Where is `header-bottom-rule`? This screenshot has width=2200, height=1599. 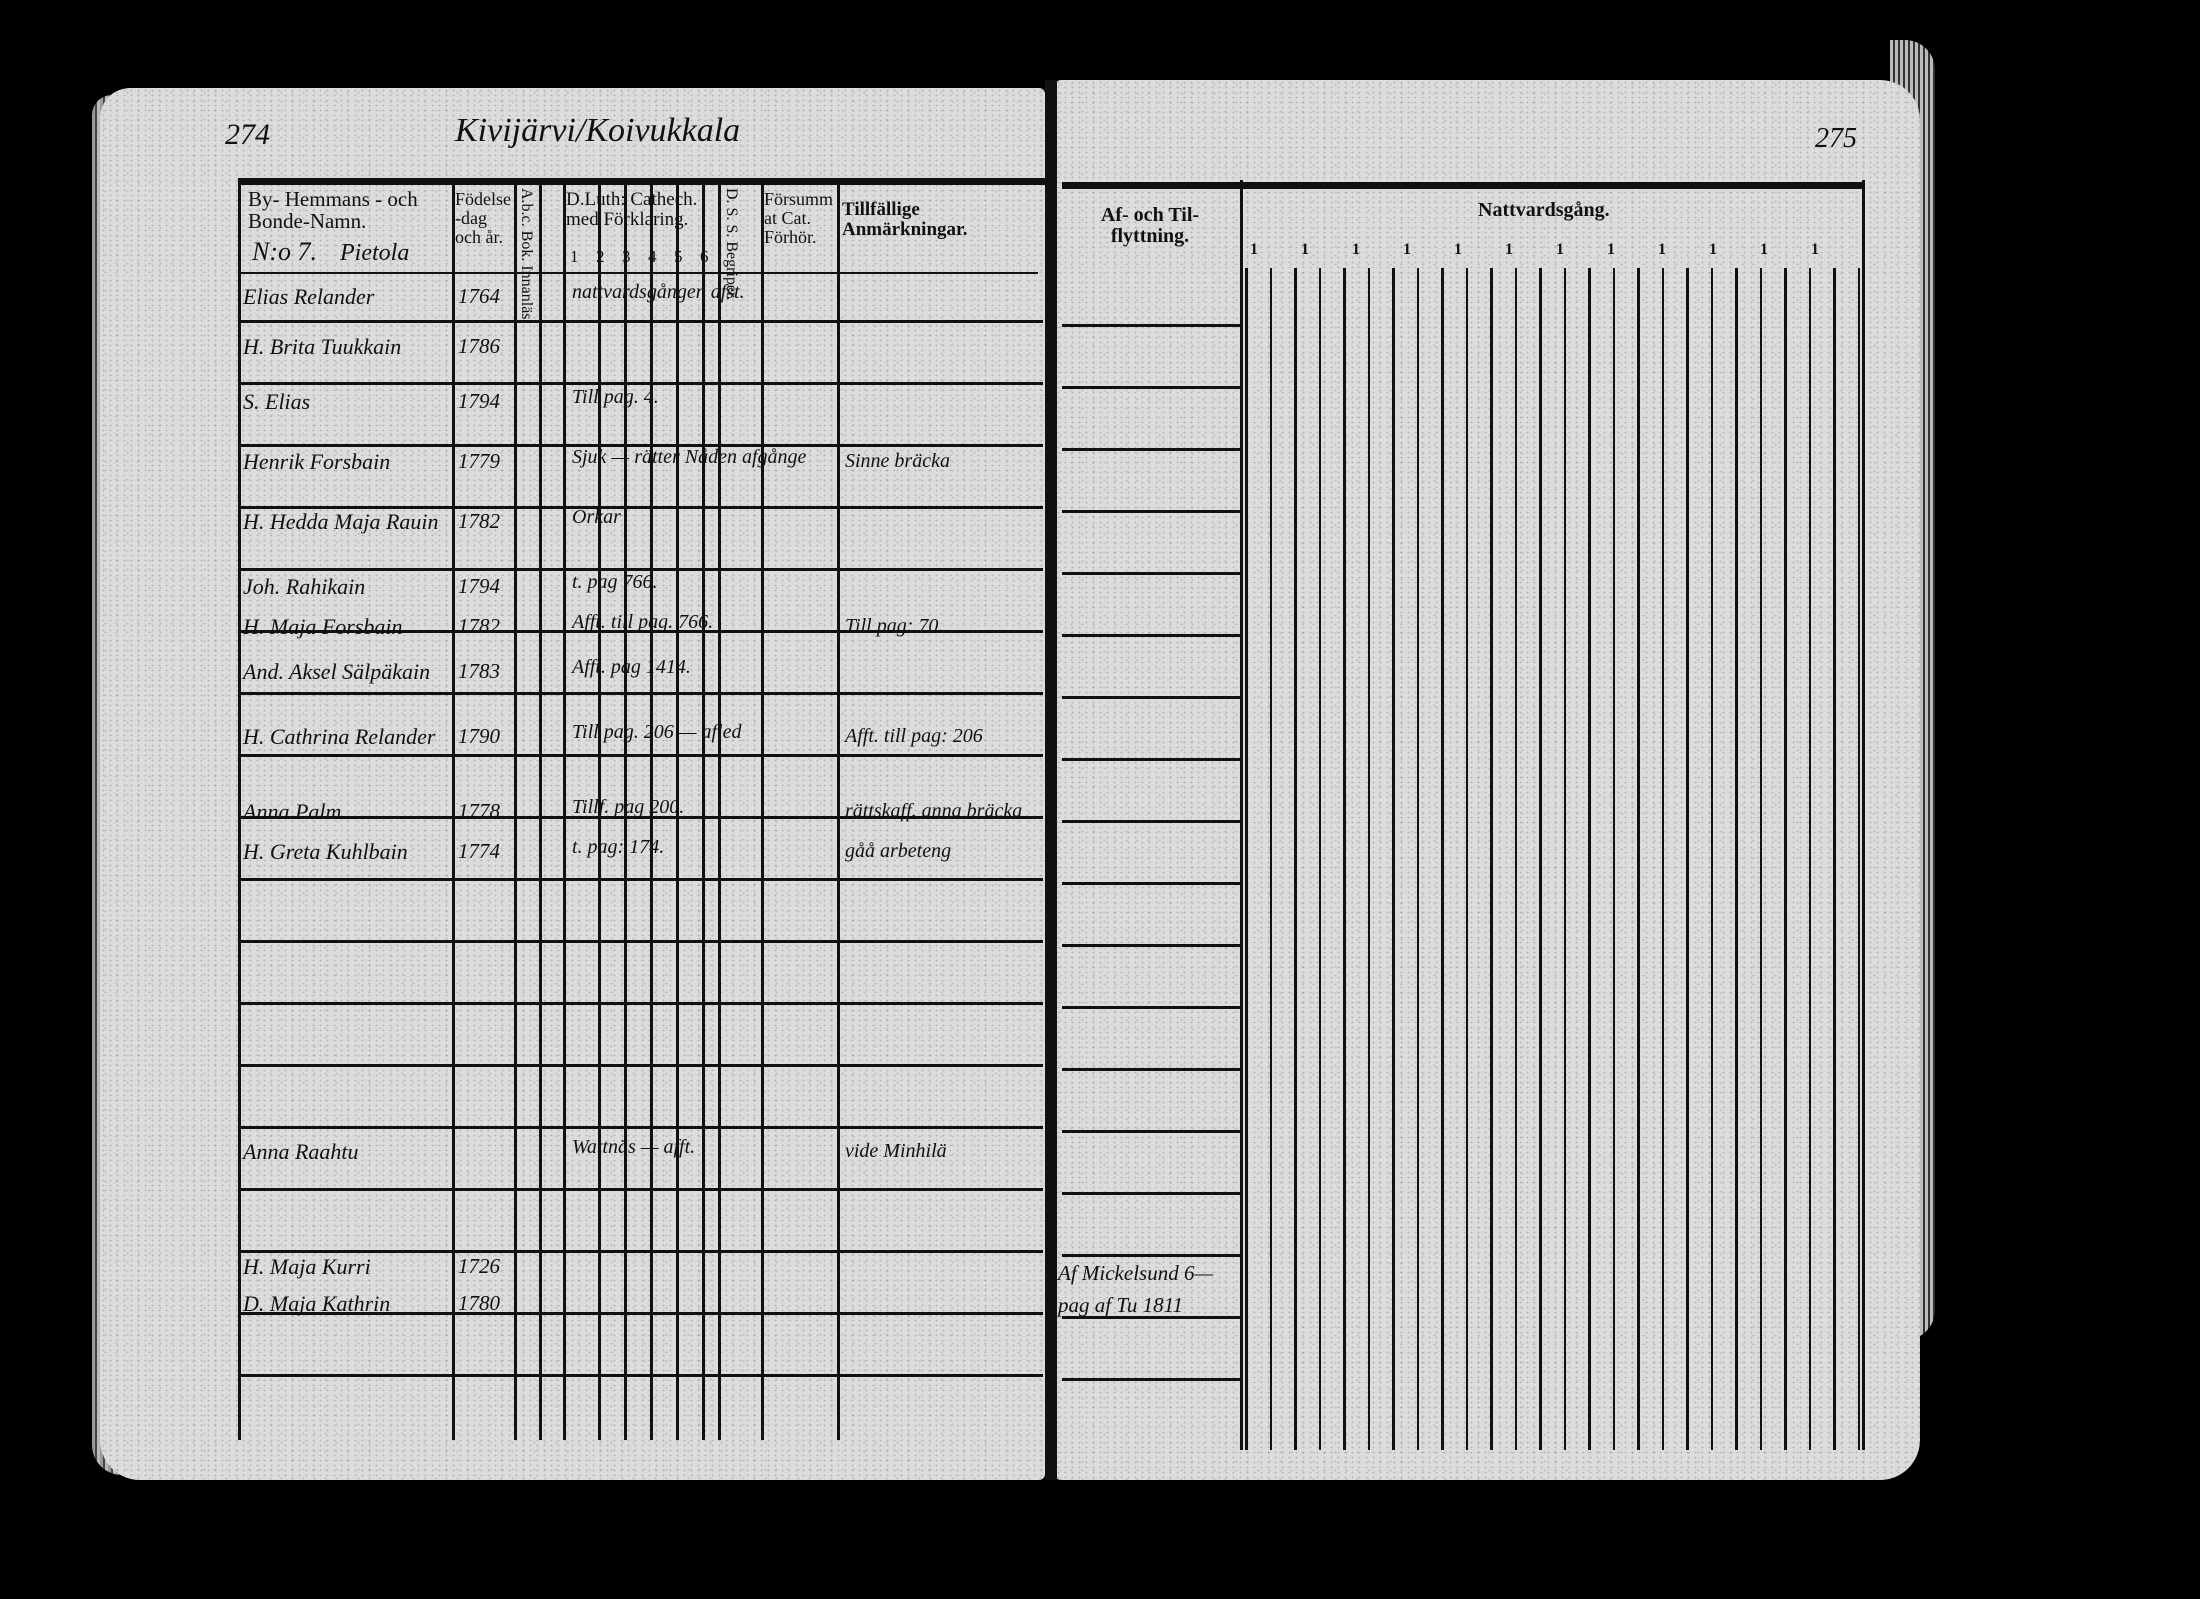
header-bottom-rule is located at coordinates (638, 273).